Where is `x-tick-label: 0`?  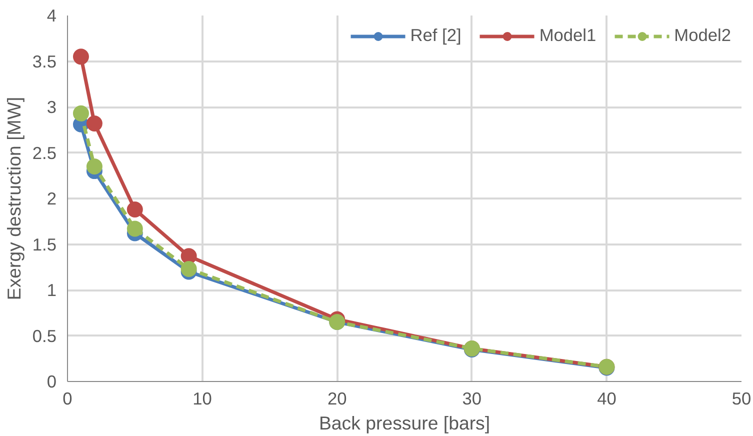 x-tick-label: 0 is located at coordinates (67, 398).